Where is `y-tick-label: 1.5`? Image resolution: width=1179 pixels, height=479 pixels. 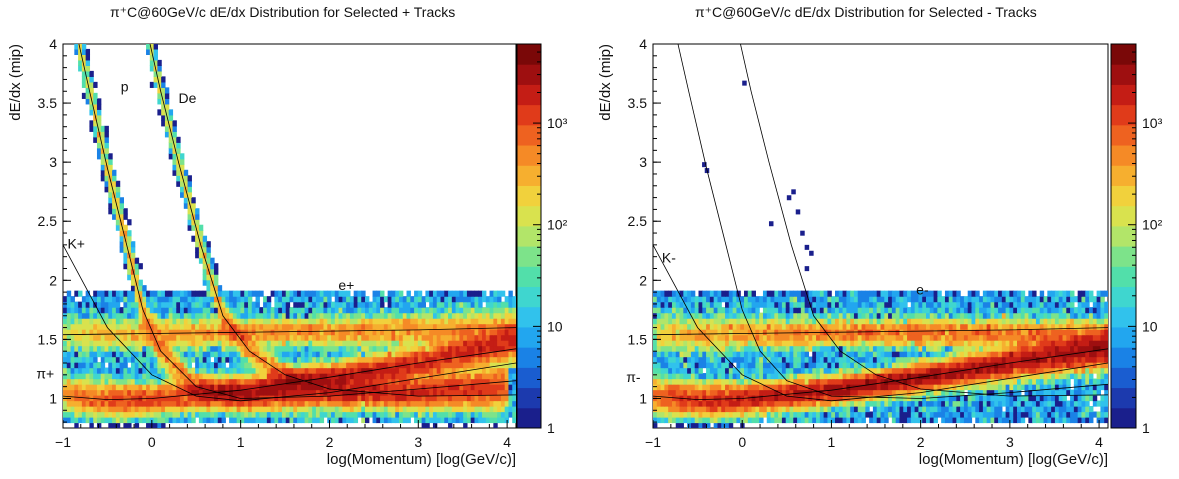
y-tick-label: 1.5 is located at coordinates (48, 339).